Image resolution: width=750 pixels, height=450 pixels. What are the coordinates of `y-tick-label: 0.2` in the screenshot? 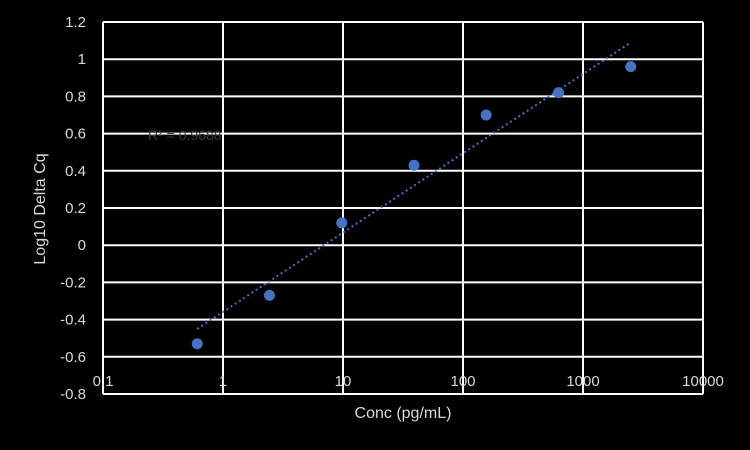 It's located at (75, 208).